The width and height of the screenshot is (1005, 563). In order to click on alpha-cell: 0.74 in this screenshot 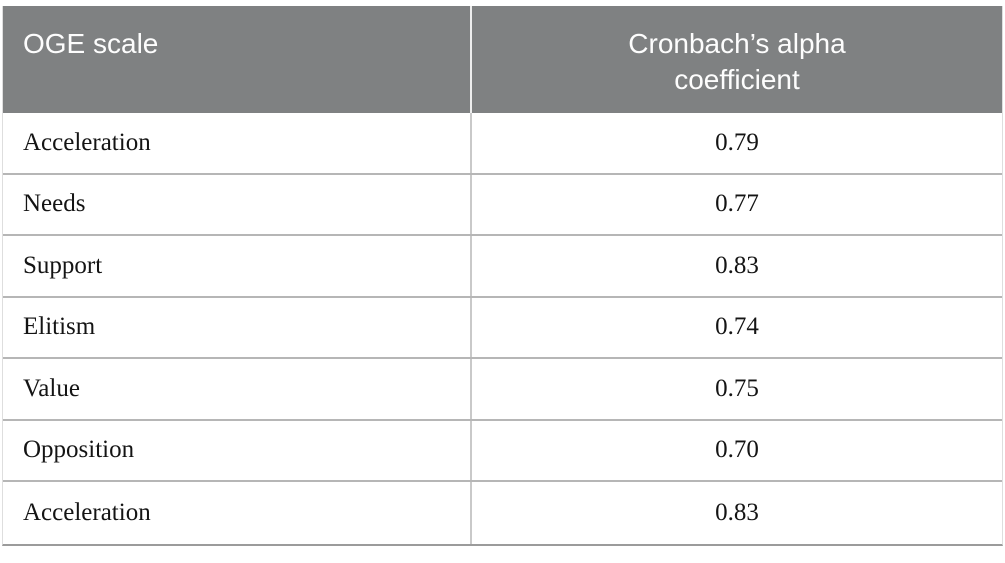, I will do `click(737, 327)`.